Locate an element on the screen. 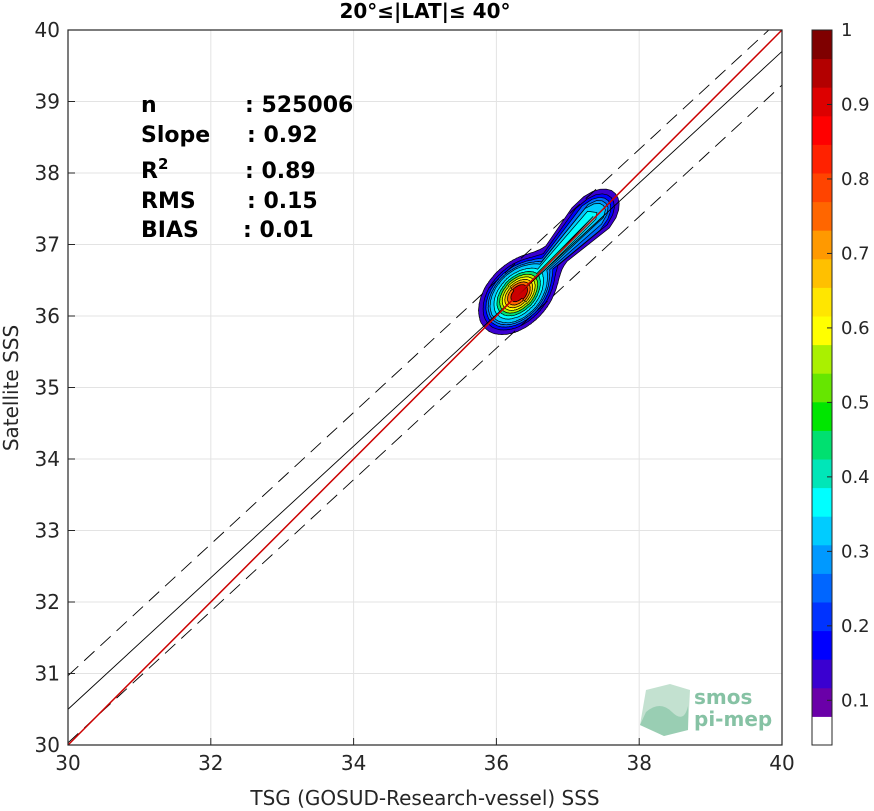 This screenshot has height=811, width=874. stat-label: n is located at coordinates (149, 105).